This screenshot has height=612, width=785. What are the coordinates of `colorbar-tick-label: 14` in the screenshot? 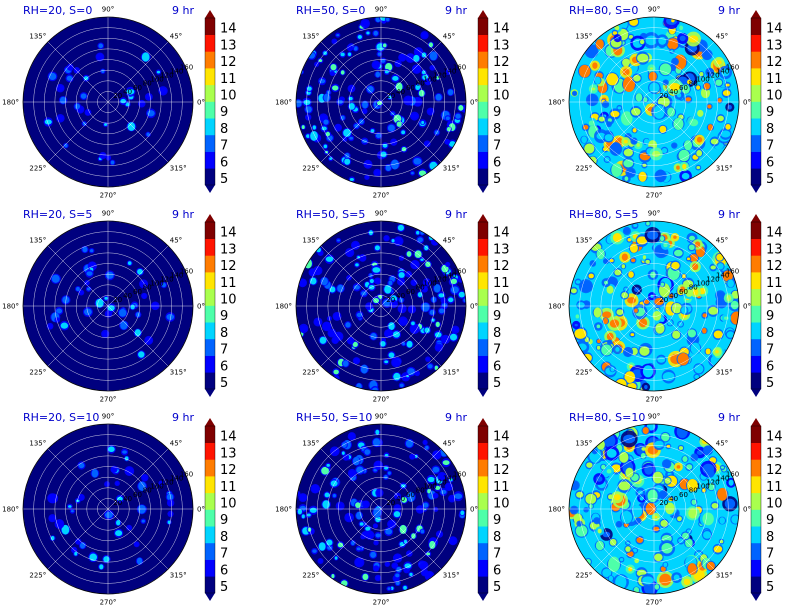 It's located at (501, 437).